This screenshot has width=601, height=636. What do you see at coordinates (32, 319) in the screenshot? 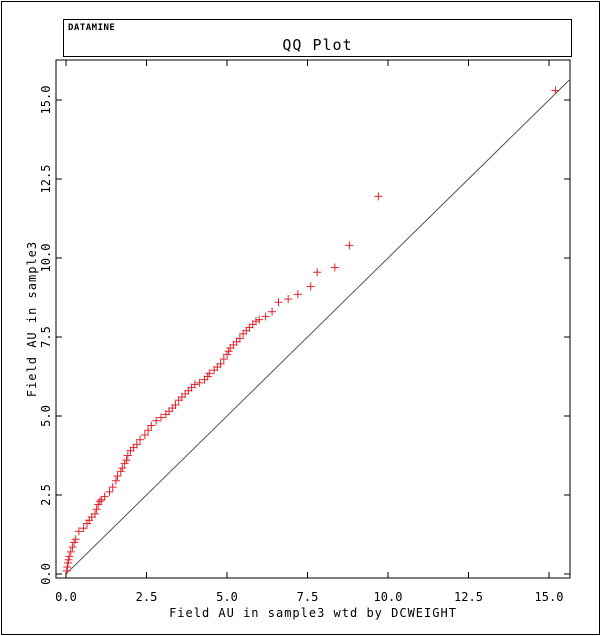
I see `y-axis-label: Field AU in sample3` at bounding box center [32, 319].